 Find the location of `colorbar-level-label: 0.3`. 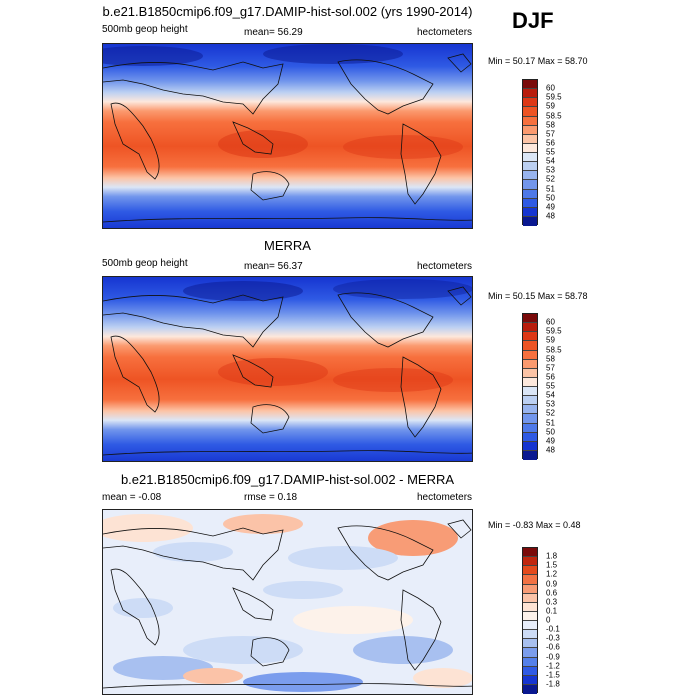

colorbar-level-label: 0.3 is located at coordinates (552, 602).